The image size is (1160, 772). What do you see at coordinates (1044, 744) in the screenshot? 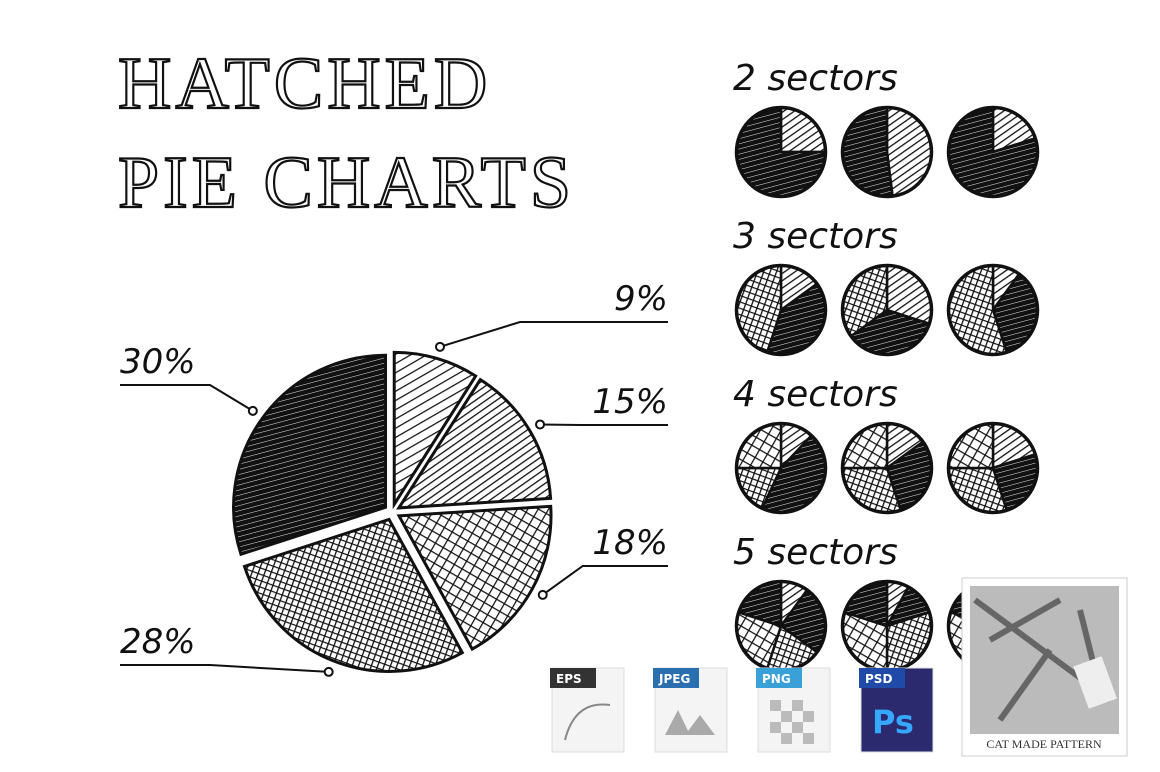
I see `brand-caption: CAT MADE PATTERN` at bounding box center [1044, 744].